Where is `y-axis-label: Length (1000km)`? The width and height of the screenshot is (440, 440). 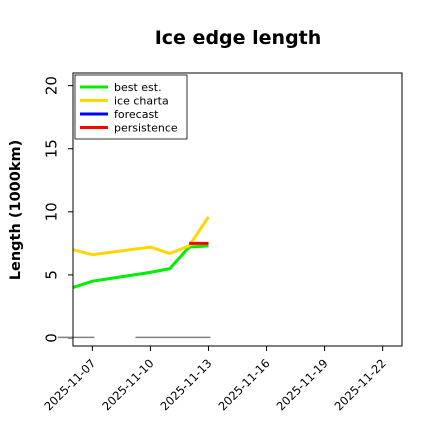 y-axis-label: Length (1000km) is located at coordinates (16, 210).